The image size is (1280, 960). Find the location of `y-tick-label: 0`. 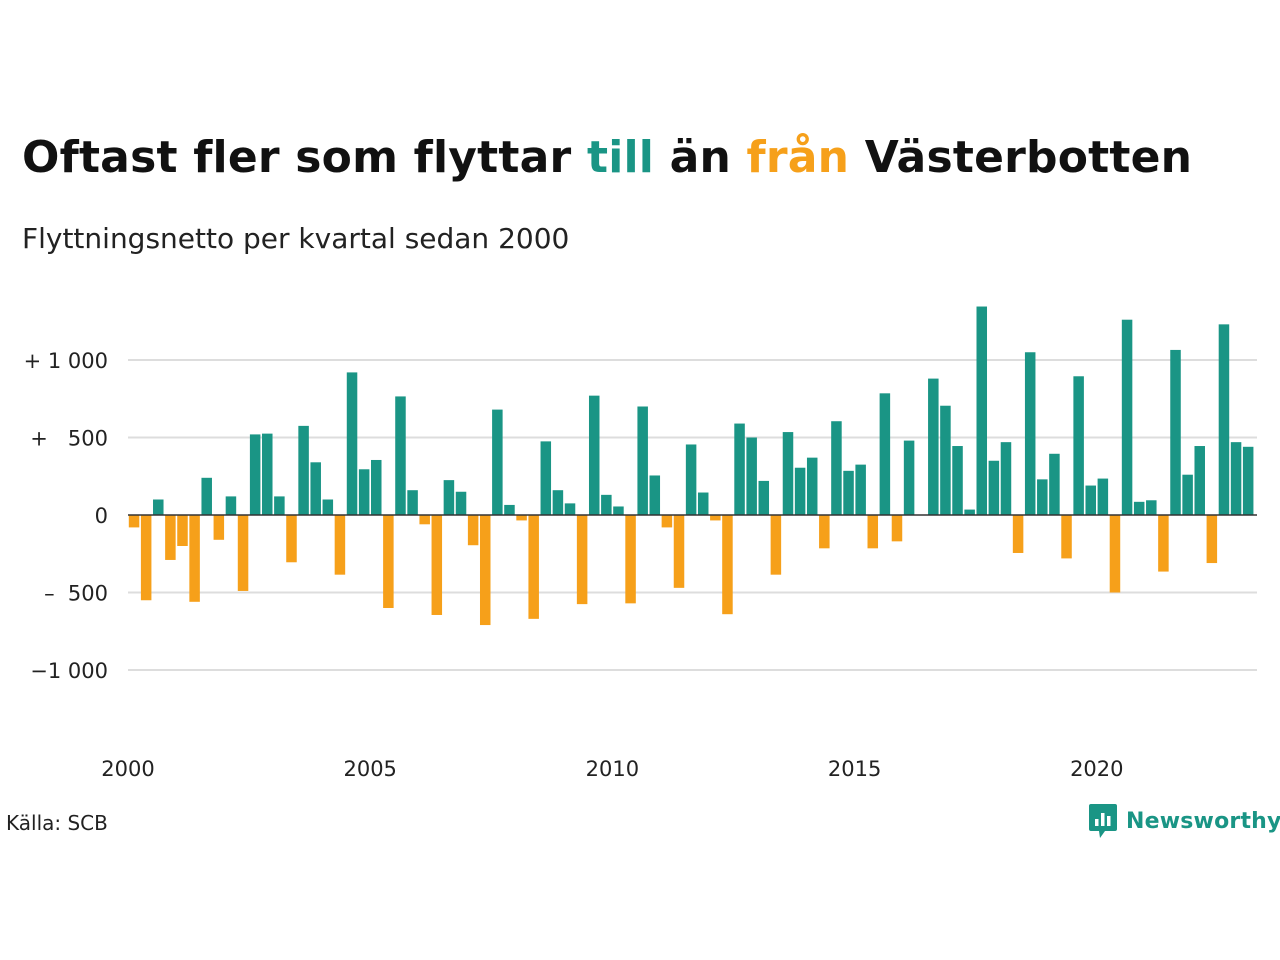

y-tick-label: 0 is located at coordinates (101, 516).